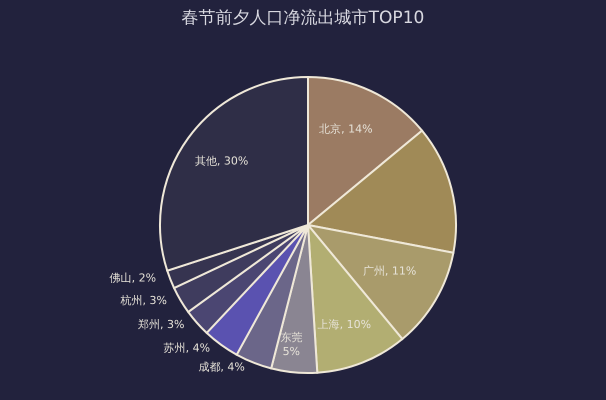 The width and height of the screenshot is (606, 400). I want to click on data-label: 5%, so click(291, 351).